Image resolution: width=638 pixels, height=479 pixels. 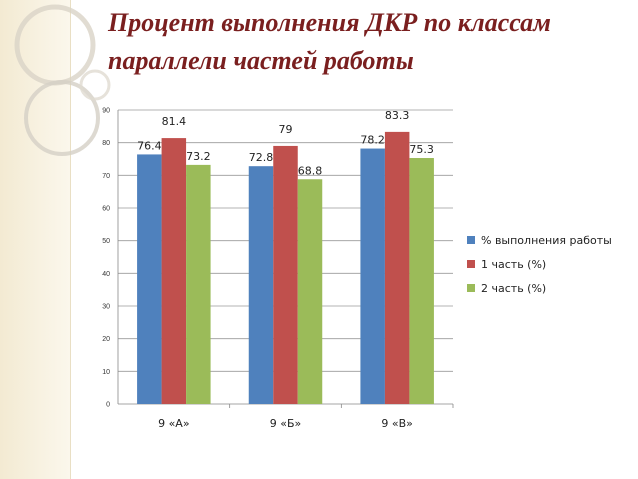 What do you see at coordinates (546, 240) in the screenshot?
I see `legend-label: % выполнения работы` at bounding box center [546, 240].